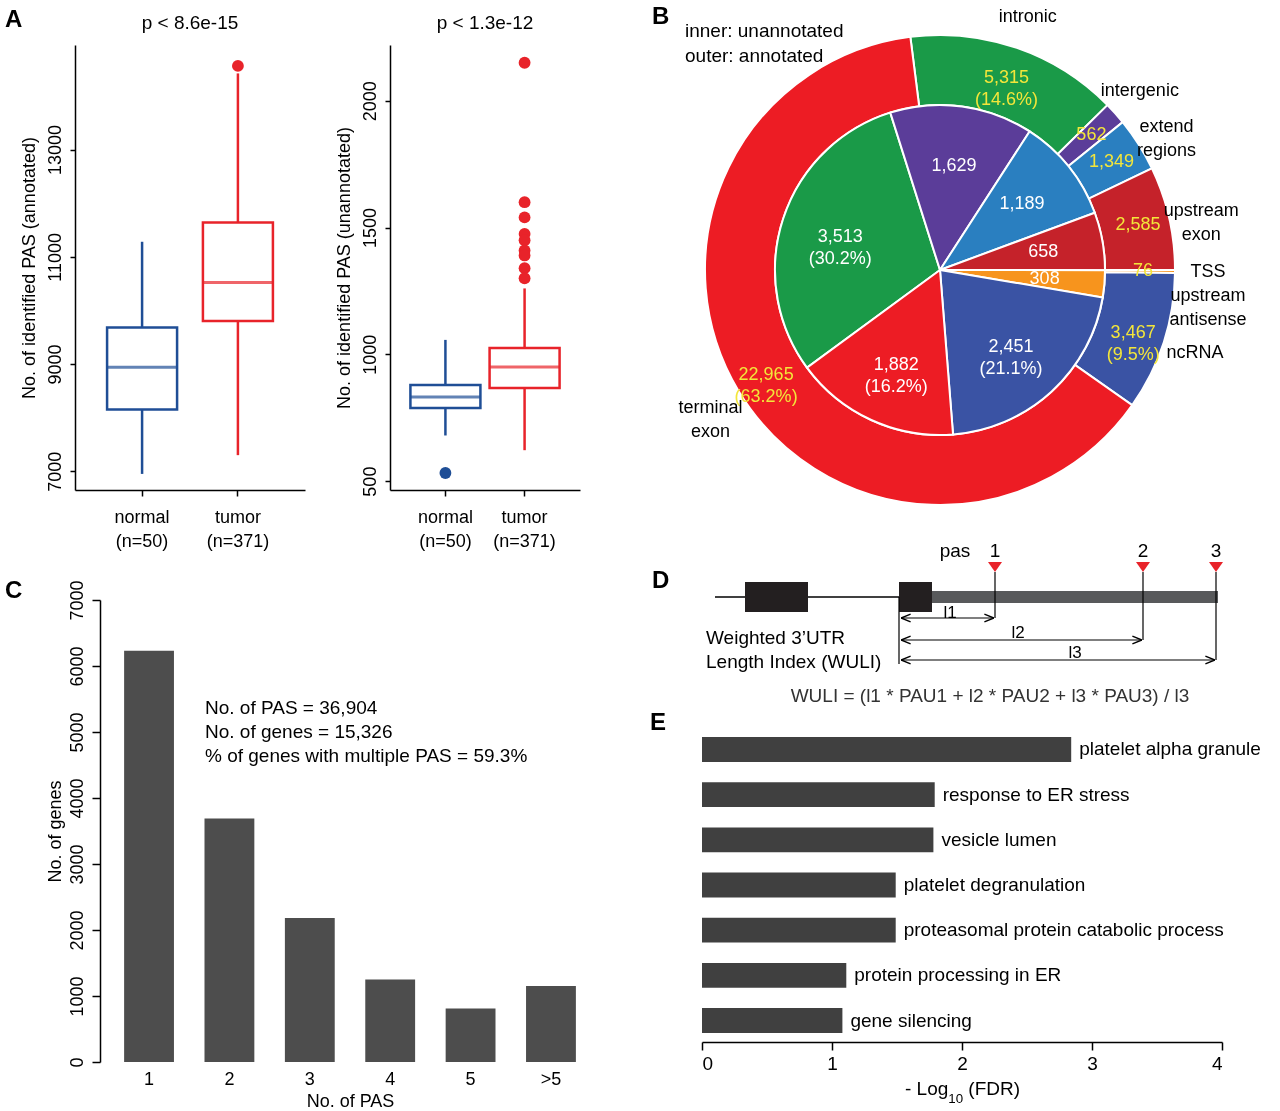  I want to click on x-tick-label: 5, so click(470, 1078).